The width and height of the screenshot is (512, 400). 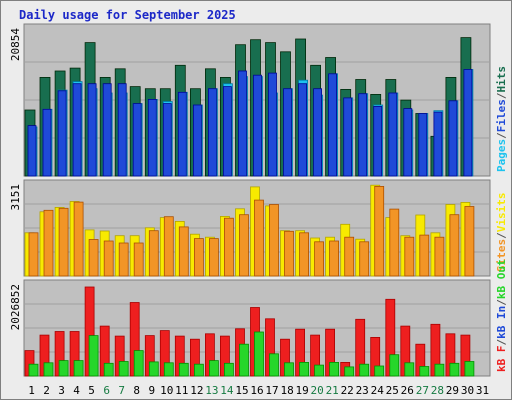 What do you see at coordinates (501, 213) in the screenshot?
I see `legend-part: Visits` at bounding box center [501, 213].